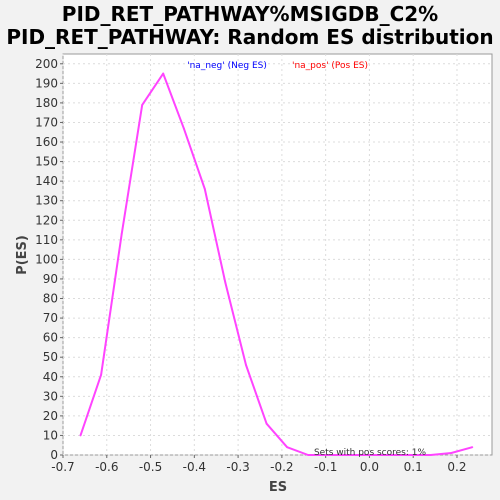 Image resolution: width=500 pixels, height=500 pixels. Describe the element at coordinates (46, 64) in the screenshot. I see `y-tick-label: 200` at that location.